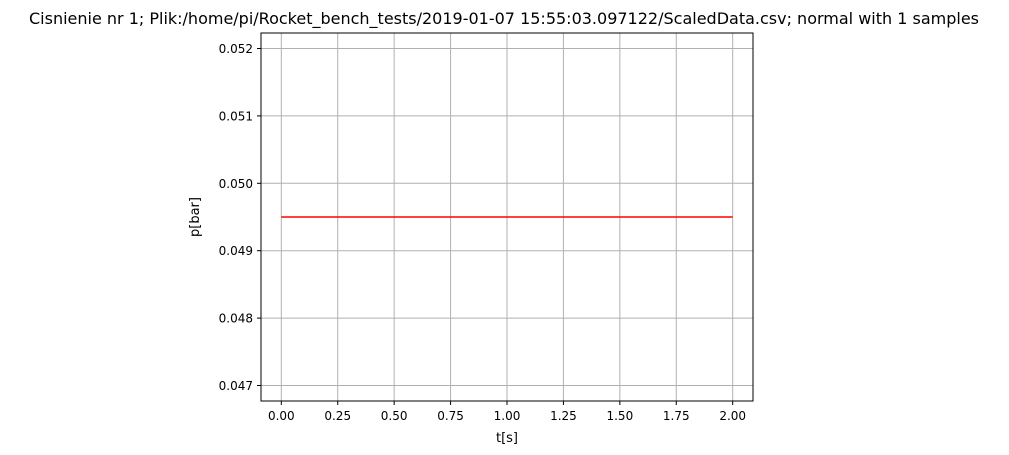 This screenshot has width=1009, height=455. What do you see at coordinates (236, 251) in the screenshot?
I see `y-tick-label: 0.049` at bounding box center [236, 251].